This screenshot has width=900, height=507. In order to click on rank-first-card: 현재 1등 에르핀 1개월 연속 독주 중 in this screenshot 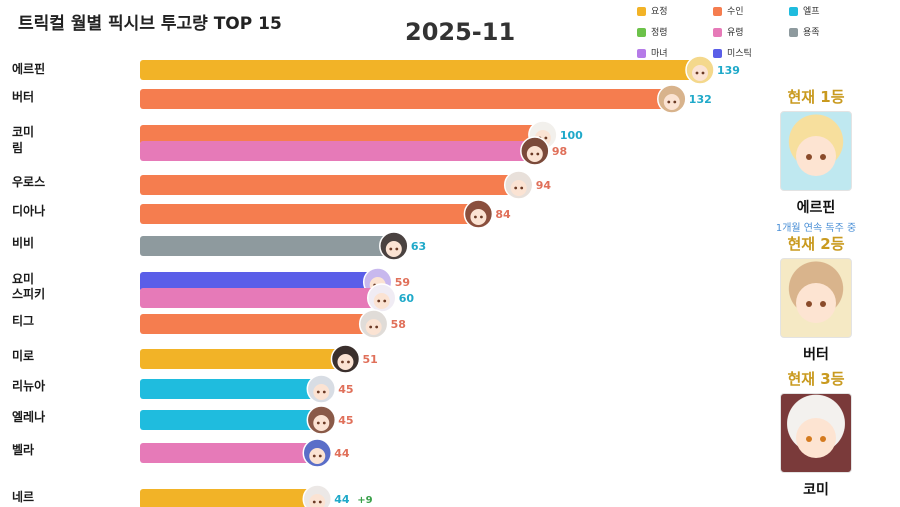, I will do `click(816, 160)`.